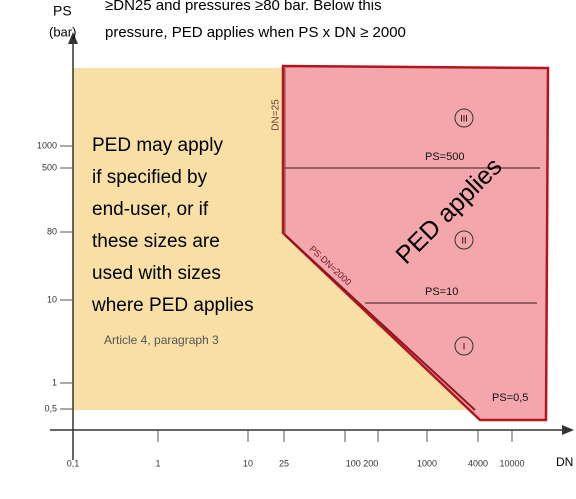  Describe the element at coordinates (444, 157) in the screenshot. I see `ps-label: PS=500` at that location.